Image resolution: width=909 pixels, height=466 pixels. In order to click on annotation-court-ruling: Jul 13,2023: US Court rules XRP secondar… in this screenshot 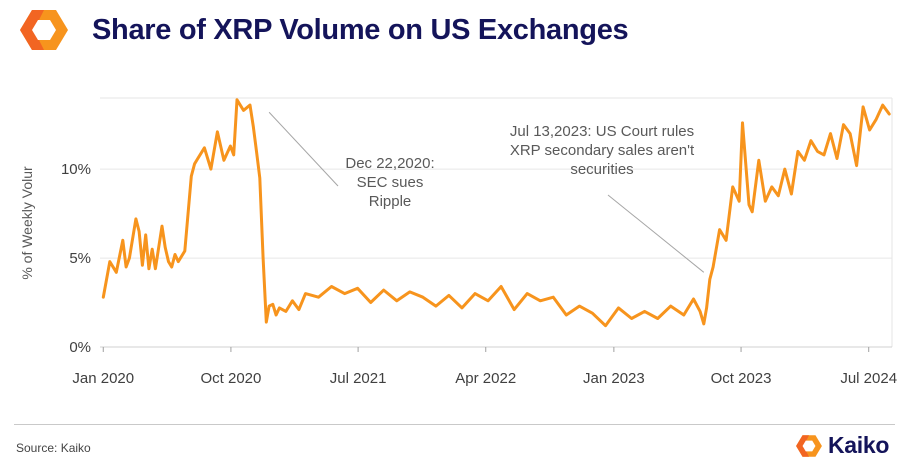, I will do `click(602, 150)`.